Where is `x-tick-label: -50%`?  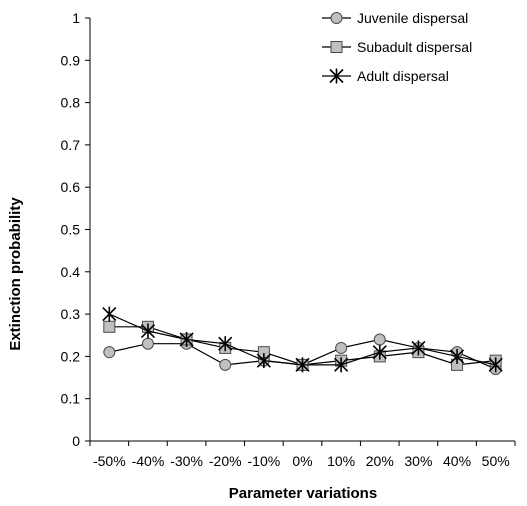 x-tick-label: -50% is located at coordinates (109, 461).